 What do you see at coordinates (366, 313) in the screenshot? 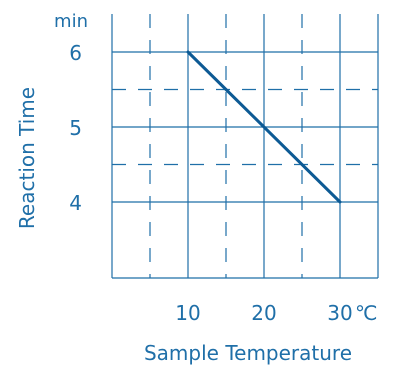
I see `x-unit-label: ℃` at bounding box center [366, 313].